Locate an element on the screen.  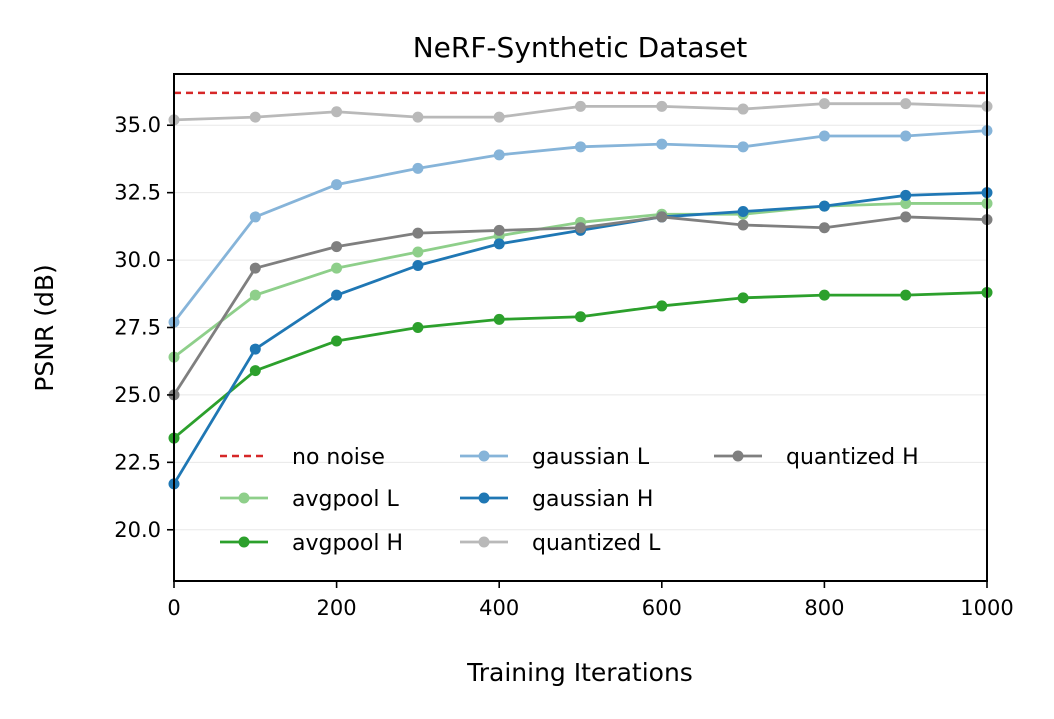
x-axis-label: Training Iterations is located at coordinates (579, 672).